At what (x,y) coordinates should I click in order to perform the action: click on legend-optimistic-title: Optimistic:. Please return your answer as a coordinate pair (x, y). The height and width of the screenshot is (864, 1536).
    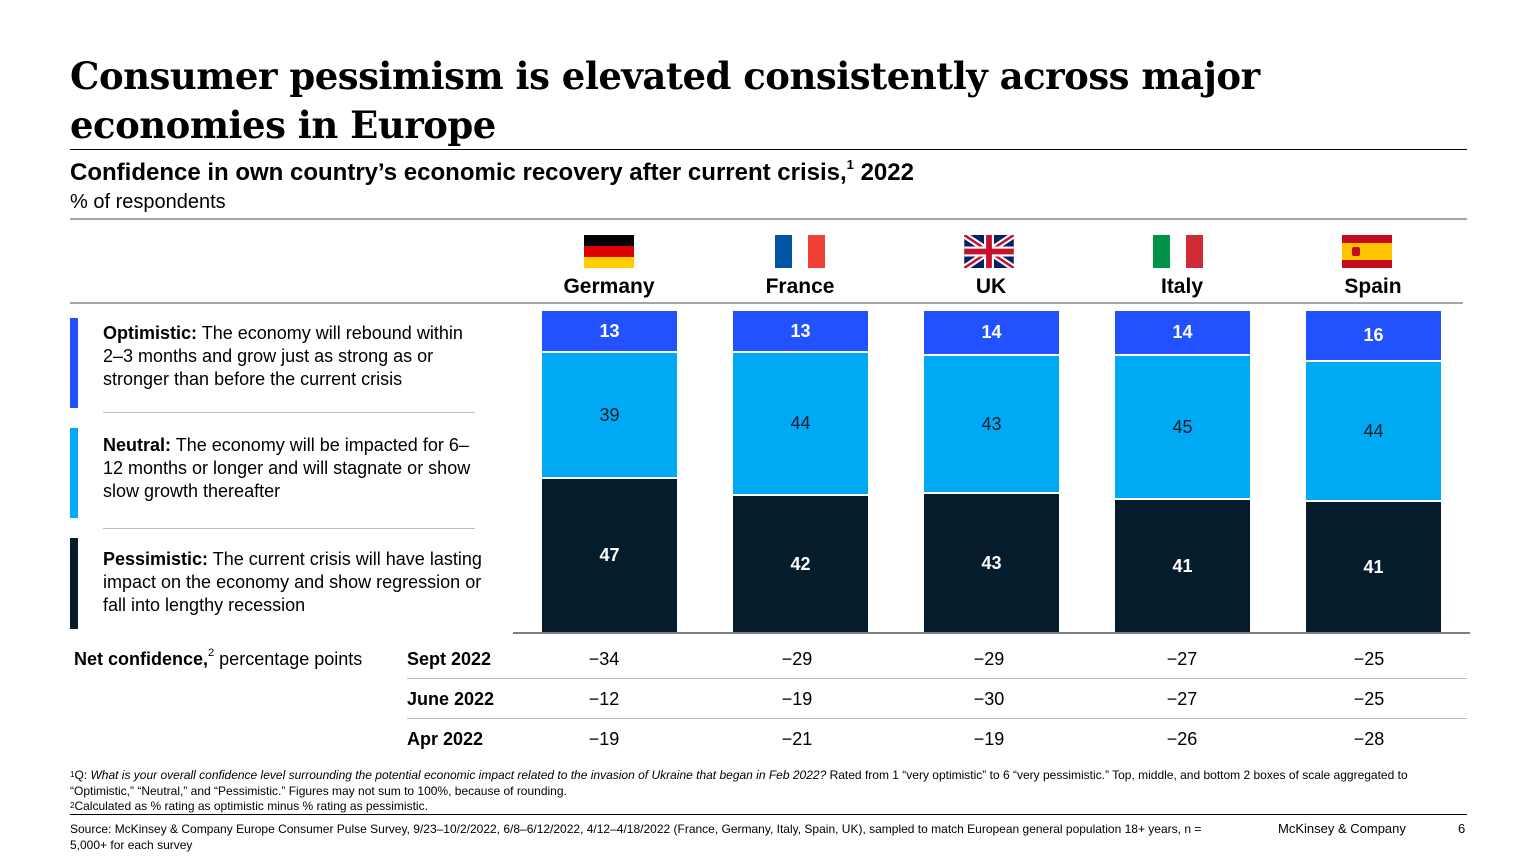
    Looking at the image, I should click on (150, 333).